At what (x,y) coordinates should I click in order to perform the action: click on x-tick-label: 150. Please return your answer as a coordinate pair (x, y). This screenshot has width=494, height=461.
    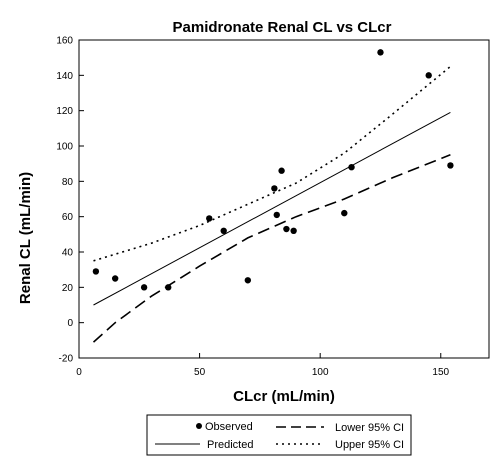
    Looking at the image, I should click on (440, 372).